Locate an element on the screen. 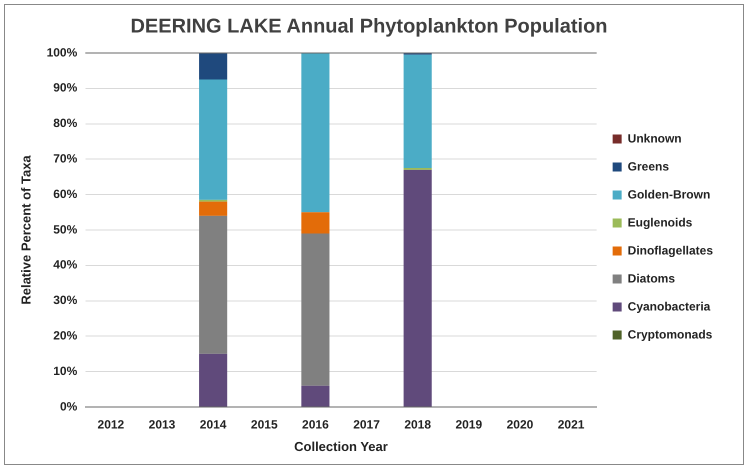 The width and height of the screenshot is (750, 471). y-tick-label: 60% is located at coordinates (65, 193).